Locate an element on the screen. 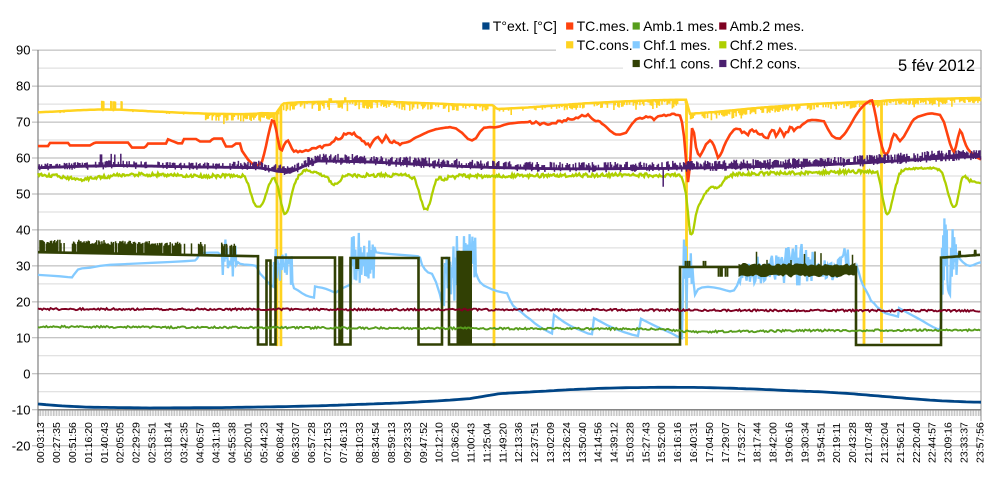 The width and height of the screenshot is (1000, 500). svg-text: 07:46:13 is located at coordinates (344, 442).